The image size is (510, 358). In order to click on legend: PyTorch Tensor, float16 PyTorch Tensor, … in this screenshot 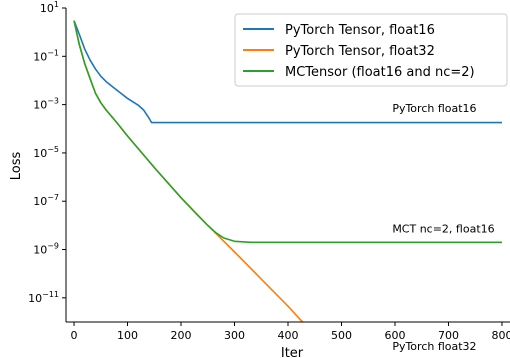, I will do `click(371, 50)`.